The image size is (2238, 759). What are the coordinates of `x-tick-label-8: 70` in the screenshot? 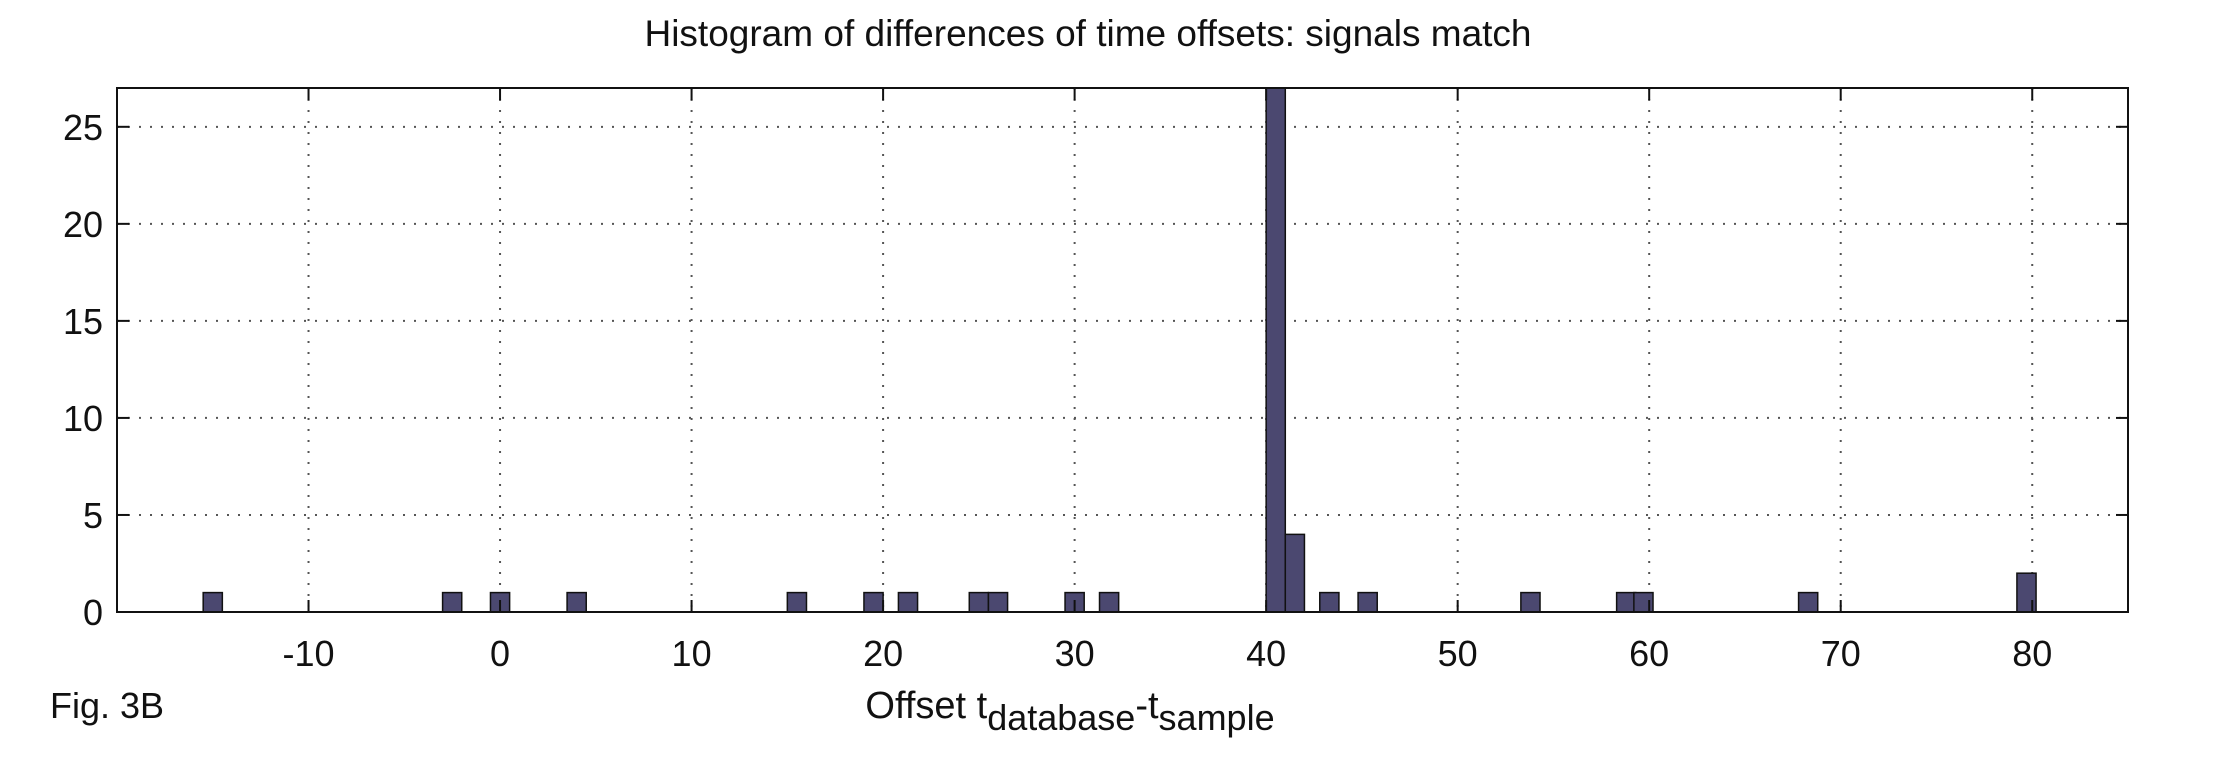 It's located at (1841, 653).